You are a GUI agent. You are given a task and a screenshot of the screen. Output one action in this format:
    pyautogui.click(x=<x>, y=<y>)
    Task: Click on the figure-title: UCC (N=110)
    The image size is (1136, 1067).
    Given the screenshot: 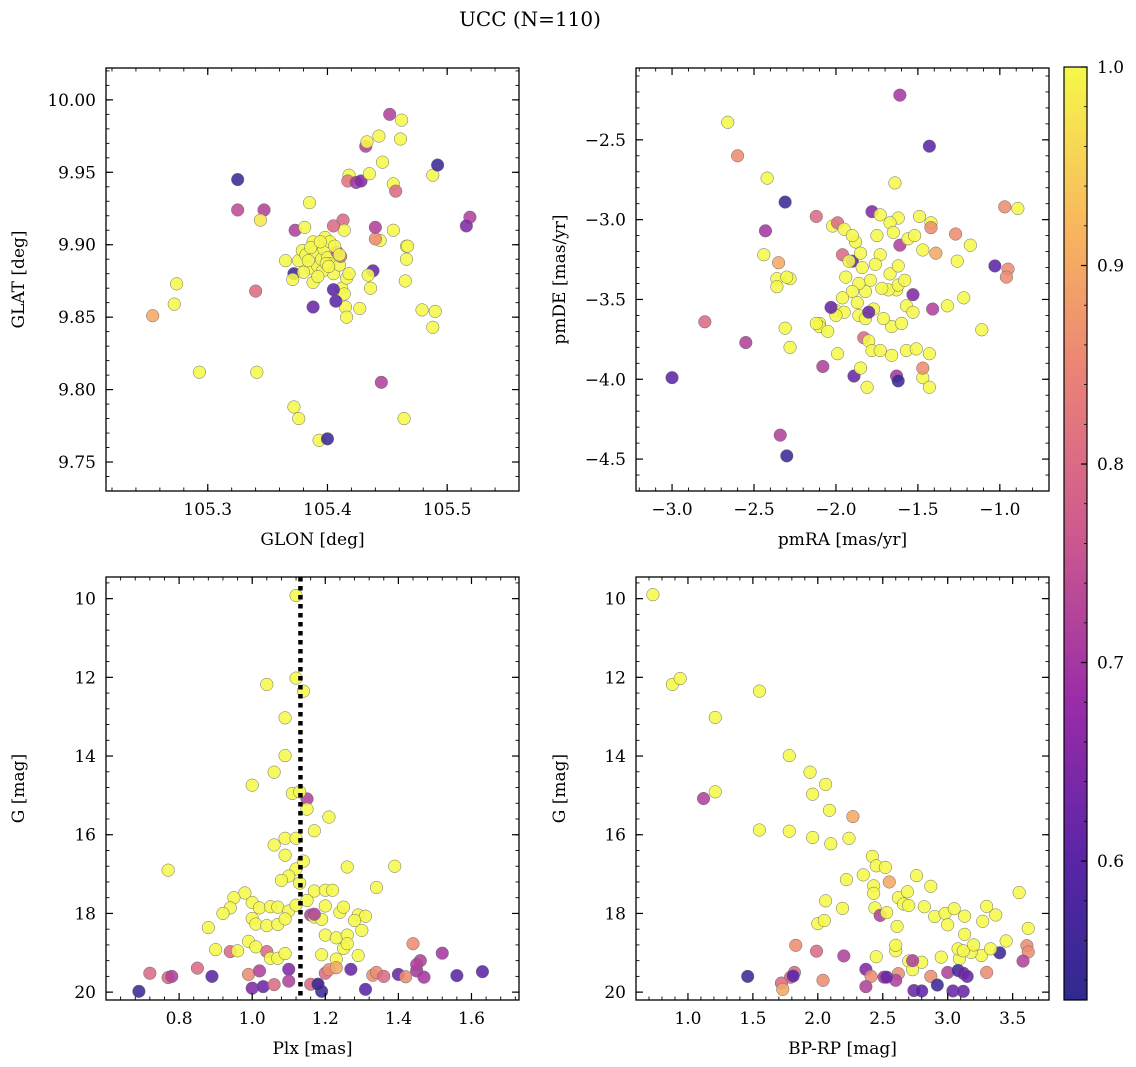 What is the action you would take?
    pyautogui.click(x=530, y=19)
    